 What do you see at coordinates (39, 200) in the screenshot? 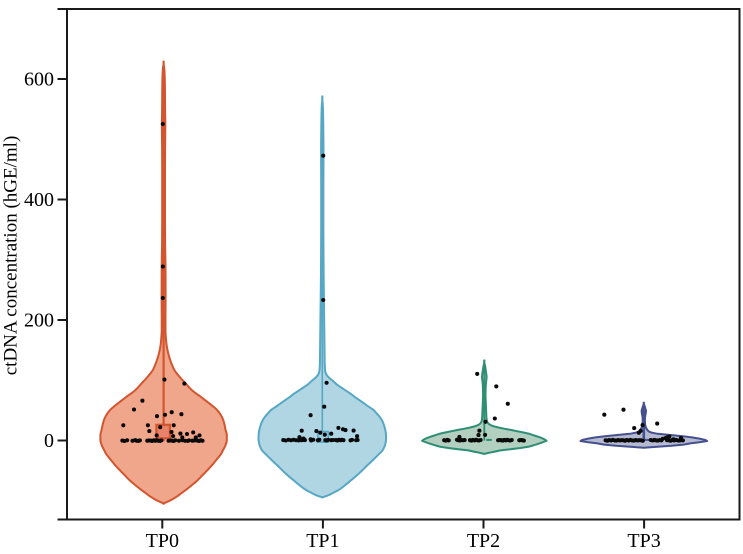
I see `svg-text: 400` at bounding box center [39, 200].